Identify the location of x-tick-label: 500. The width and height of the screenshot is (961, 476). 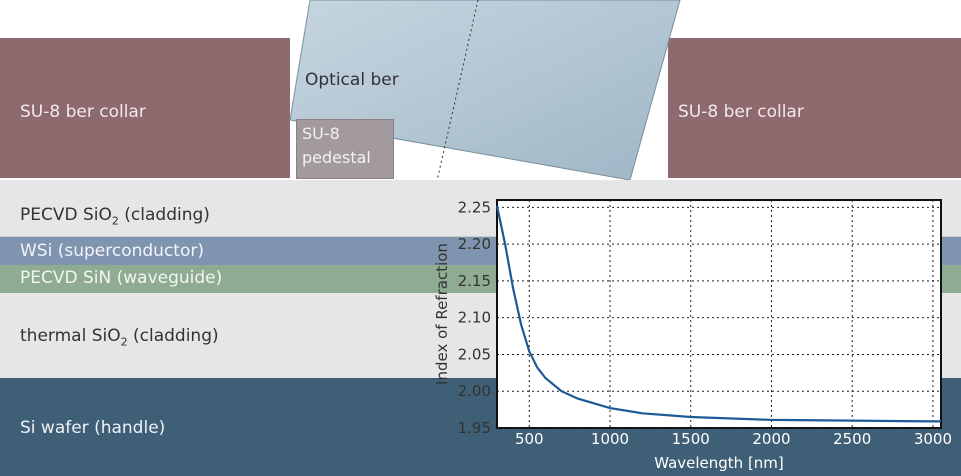
(529, 439).